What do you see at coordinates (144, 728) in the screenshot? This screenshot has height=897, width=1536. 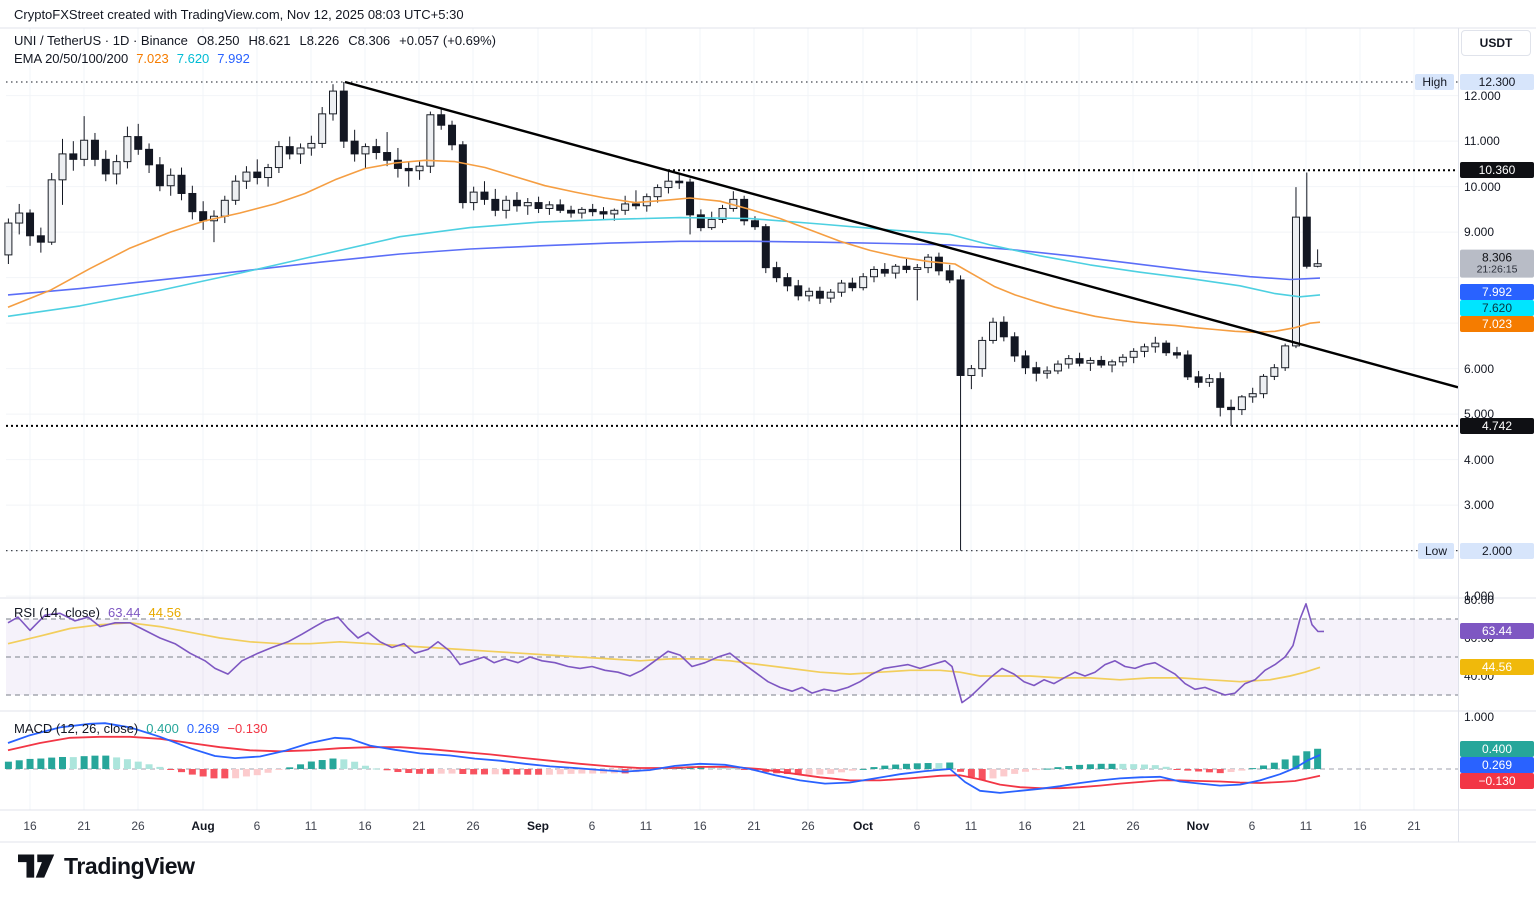 I see `macd-legend: MACD (12, 26, close) 0.400 0.269 −0.130` at bounding box center [144, 728].